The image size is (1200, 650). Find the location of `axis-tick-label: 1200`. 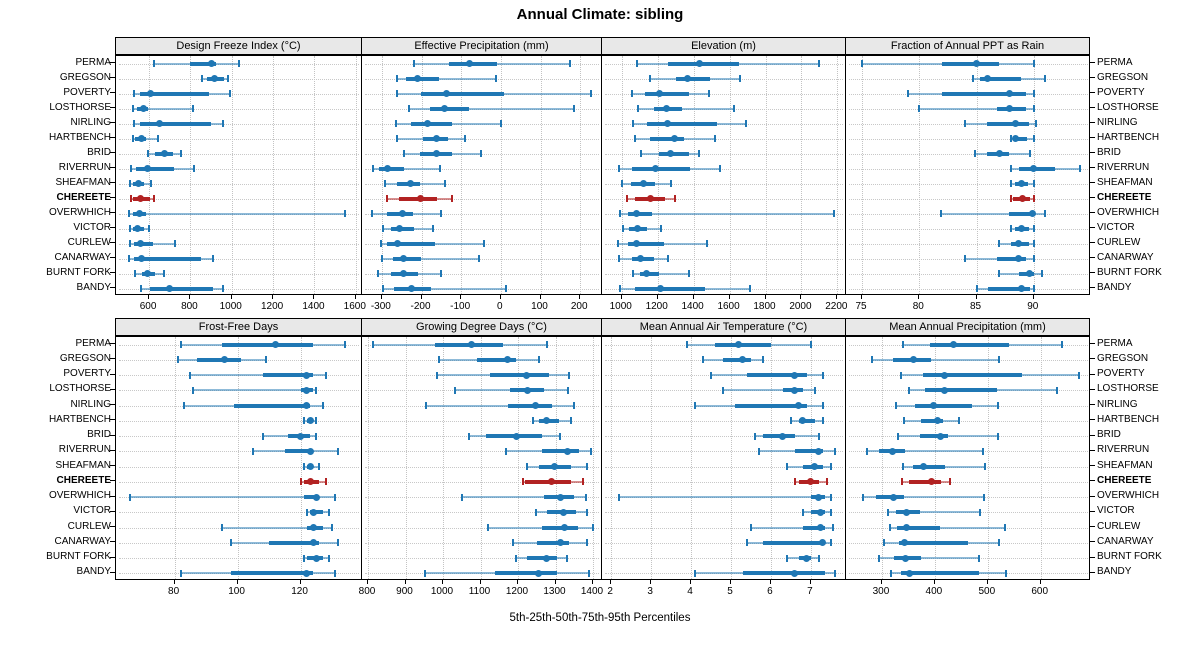

axis-tick-label: 1200 is located at coordinates (517, 591).